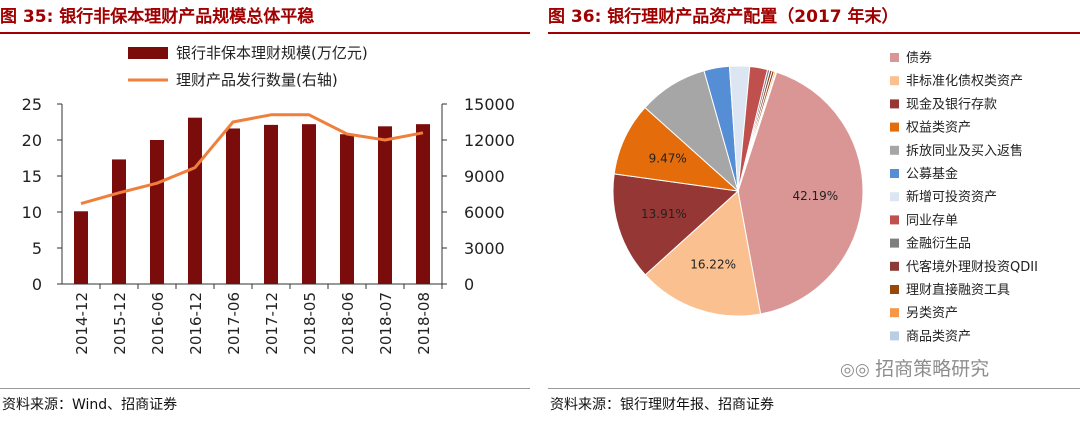  Describe the element at coordinates (32, 104) in the screenshot. I see `y-left-tick-label: 25` at that location.